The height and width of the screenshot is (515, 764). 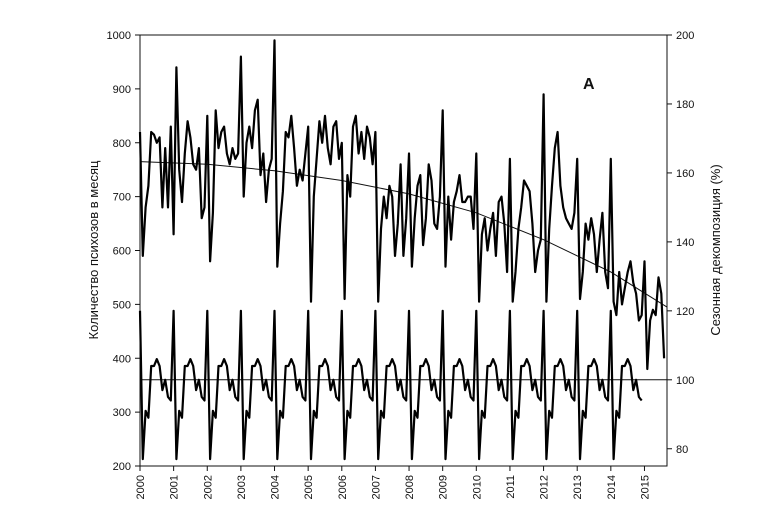 What do you see at coordinates (309, 487) in the screenshot?
I see `x-tick-label: 2005` at bounding box center [309, 487].